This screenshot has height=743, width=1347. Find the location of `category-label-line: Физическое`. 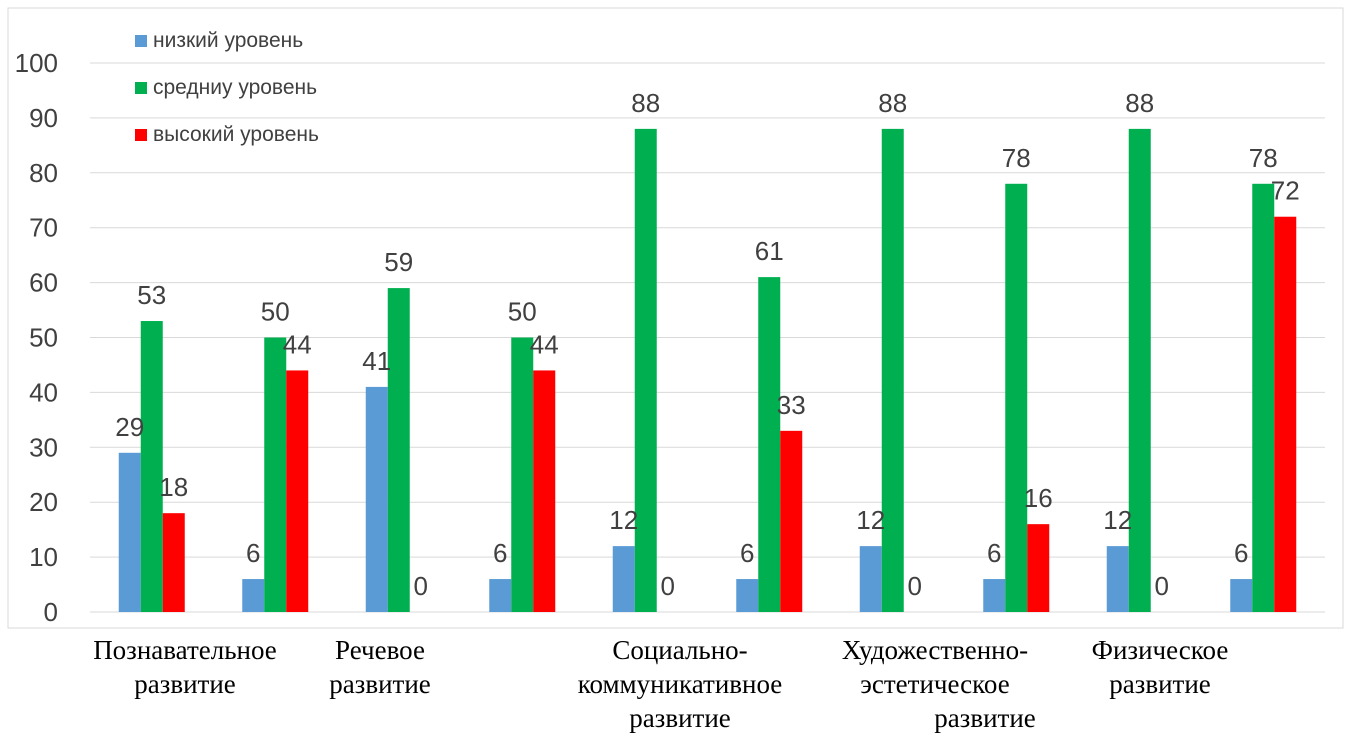

category-label-line: Физическое is located at coordinates (1160, 650).